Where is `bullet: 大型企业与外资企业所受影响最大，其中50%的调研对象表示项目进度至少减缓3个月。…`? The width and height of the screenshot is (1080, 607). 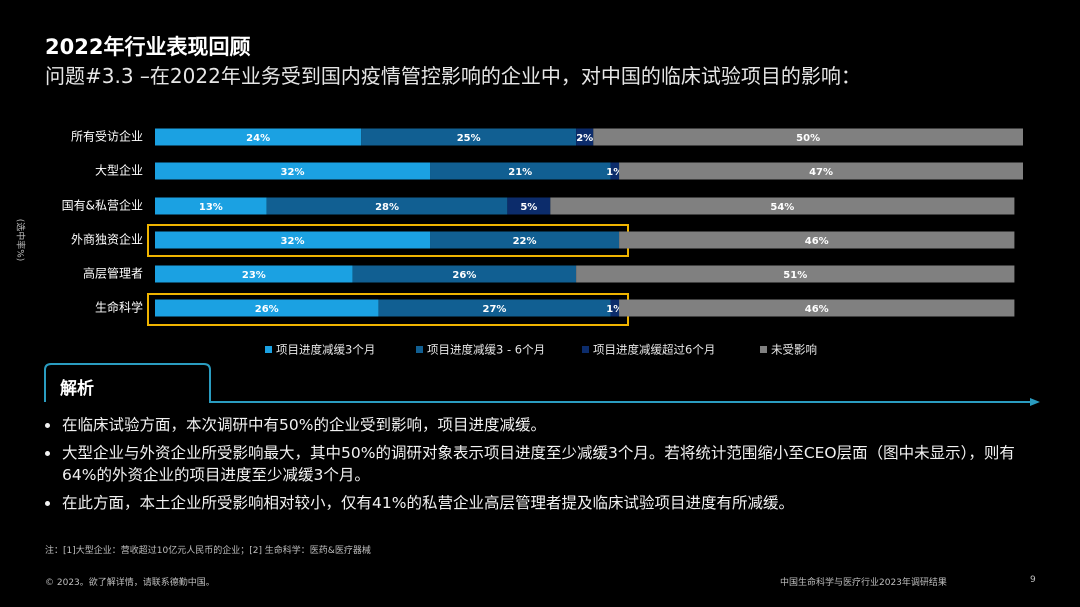 bullet: 大型企业与外资企业所受影响最大，其中50%的调研对象表示项目进度至少减缓3个月。… is located at coordinates (542, 464).